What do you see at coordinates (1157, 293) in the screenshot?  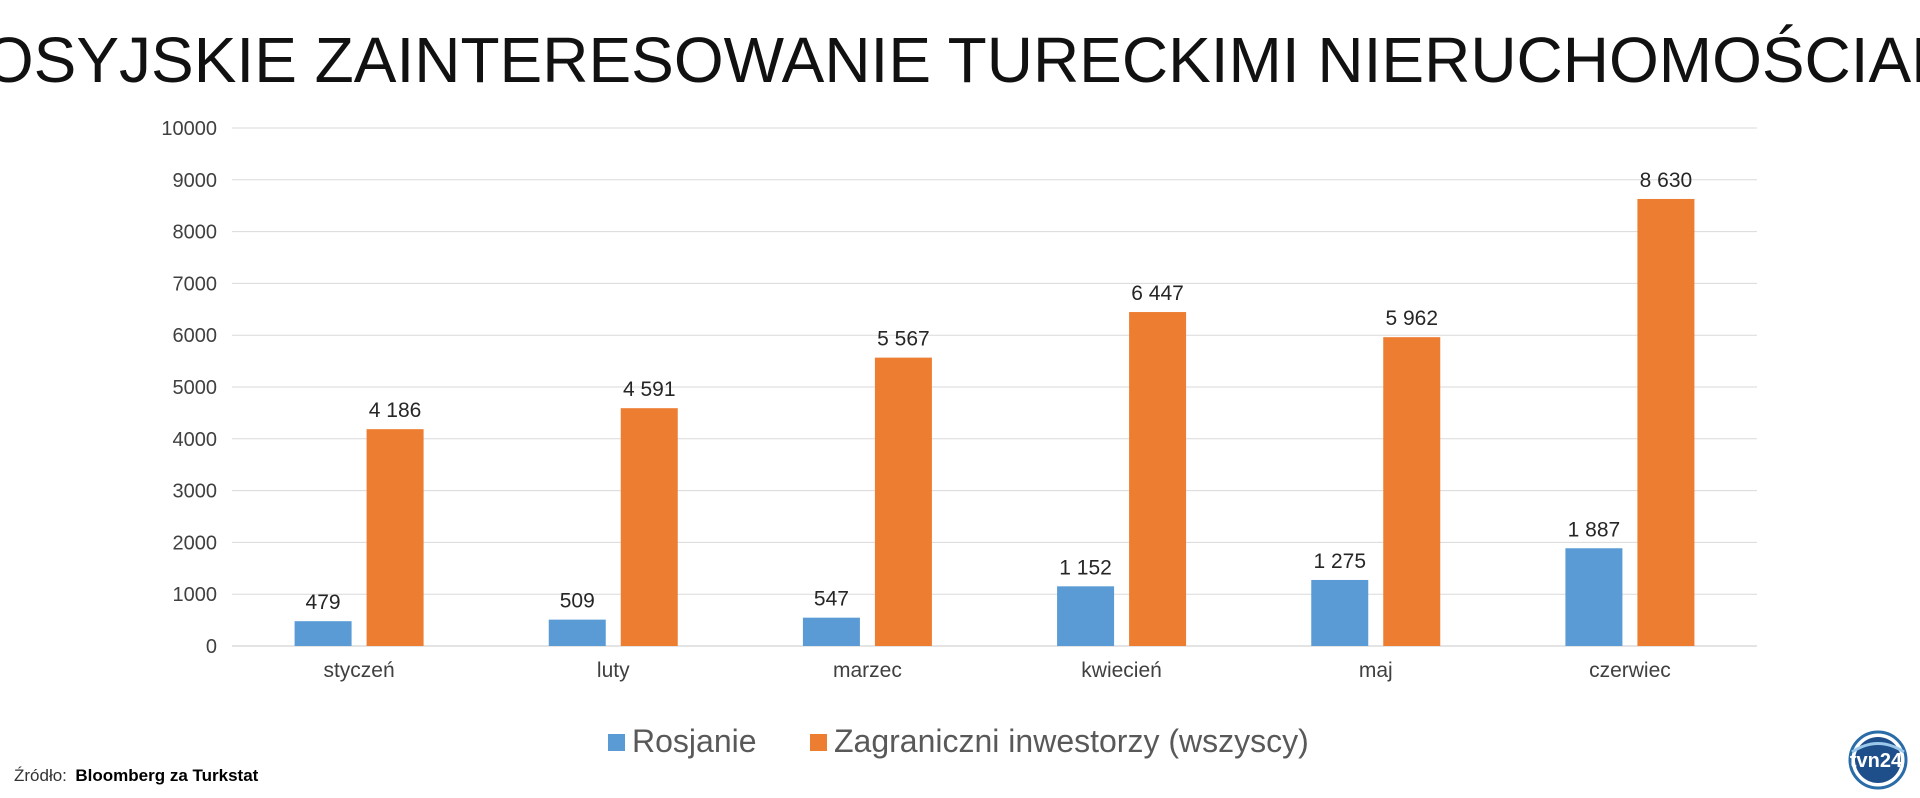 I see `data-label: 6 447` at bounding box center [1157, 293].